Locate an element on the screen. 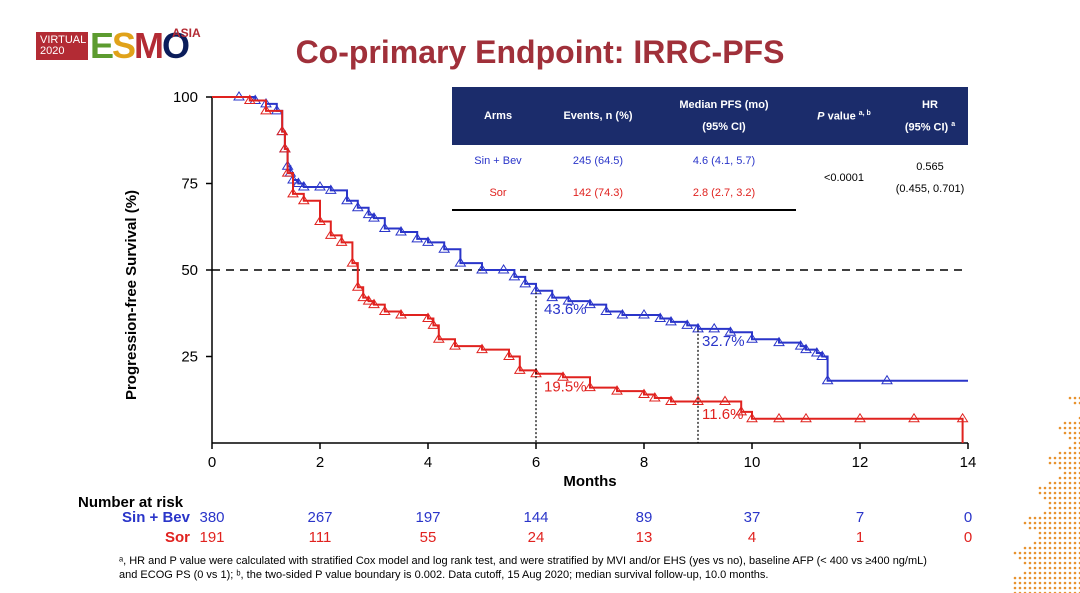  slide-title: Co-primary Endpoint: IRRC-PFS is located at coordinates (540, 52).